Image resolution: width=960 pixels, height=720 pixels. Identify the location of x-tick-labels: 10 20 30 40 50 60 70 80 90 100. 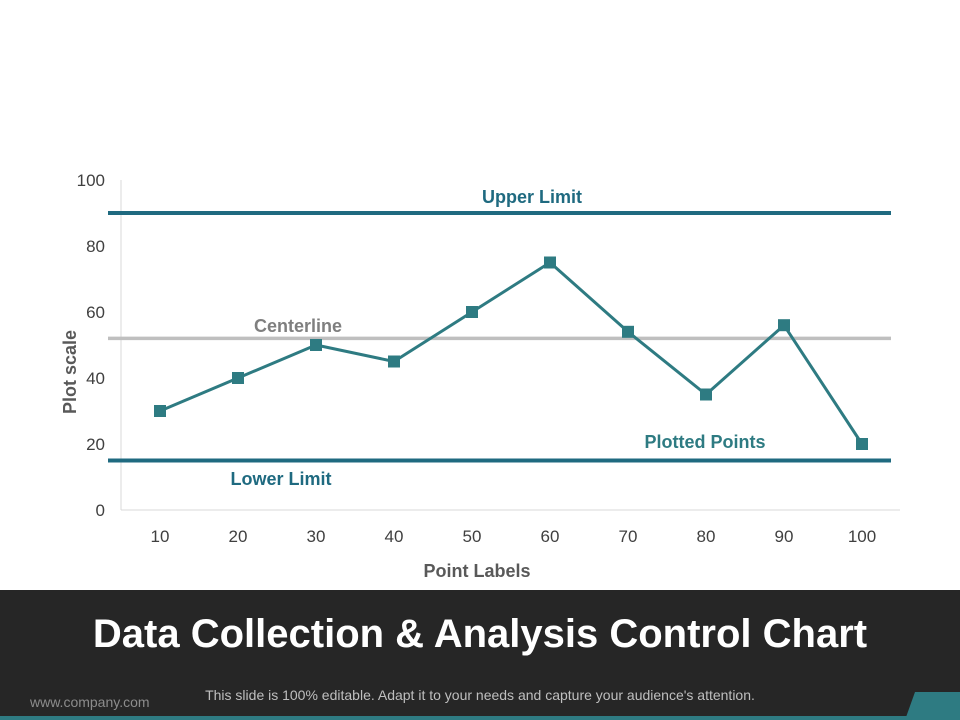
(514, 536).